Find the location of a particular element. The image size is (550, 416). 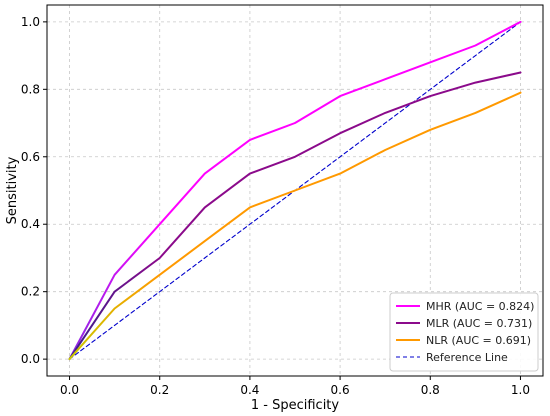

x-tick-label: 0.4 is located at coordinates (249, 390).